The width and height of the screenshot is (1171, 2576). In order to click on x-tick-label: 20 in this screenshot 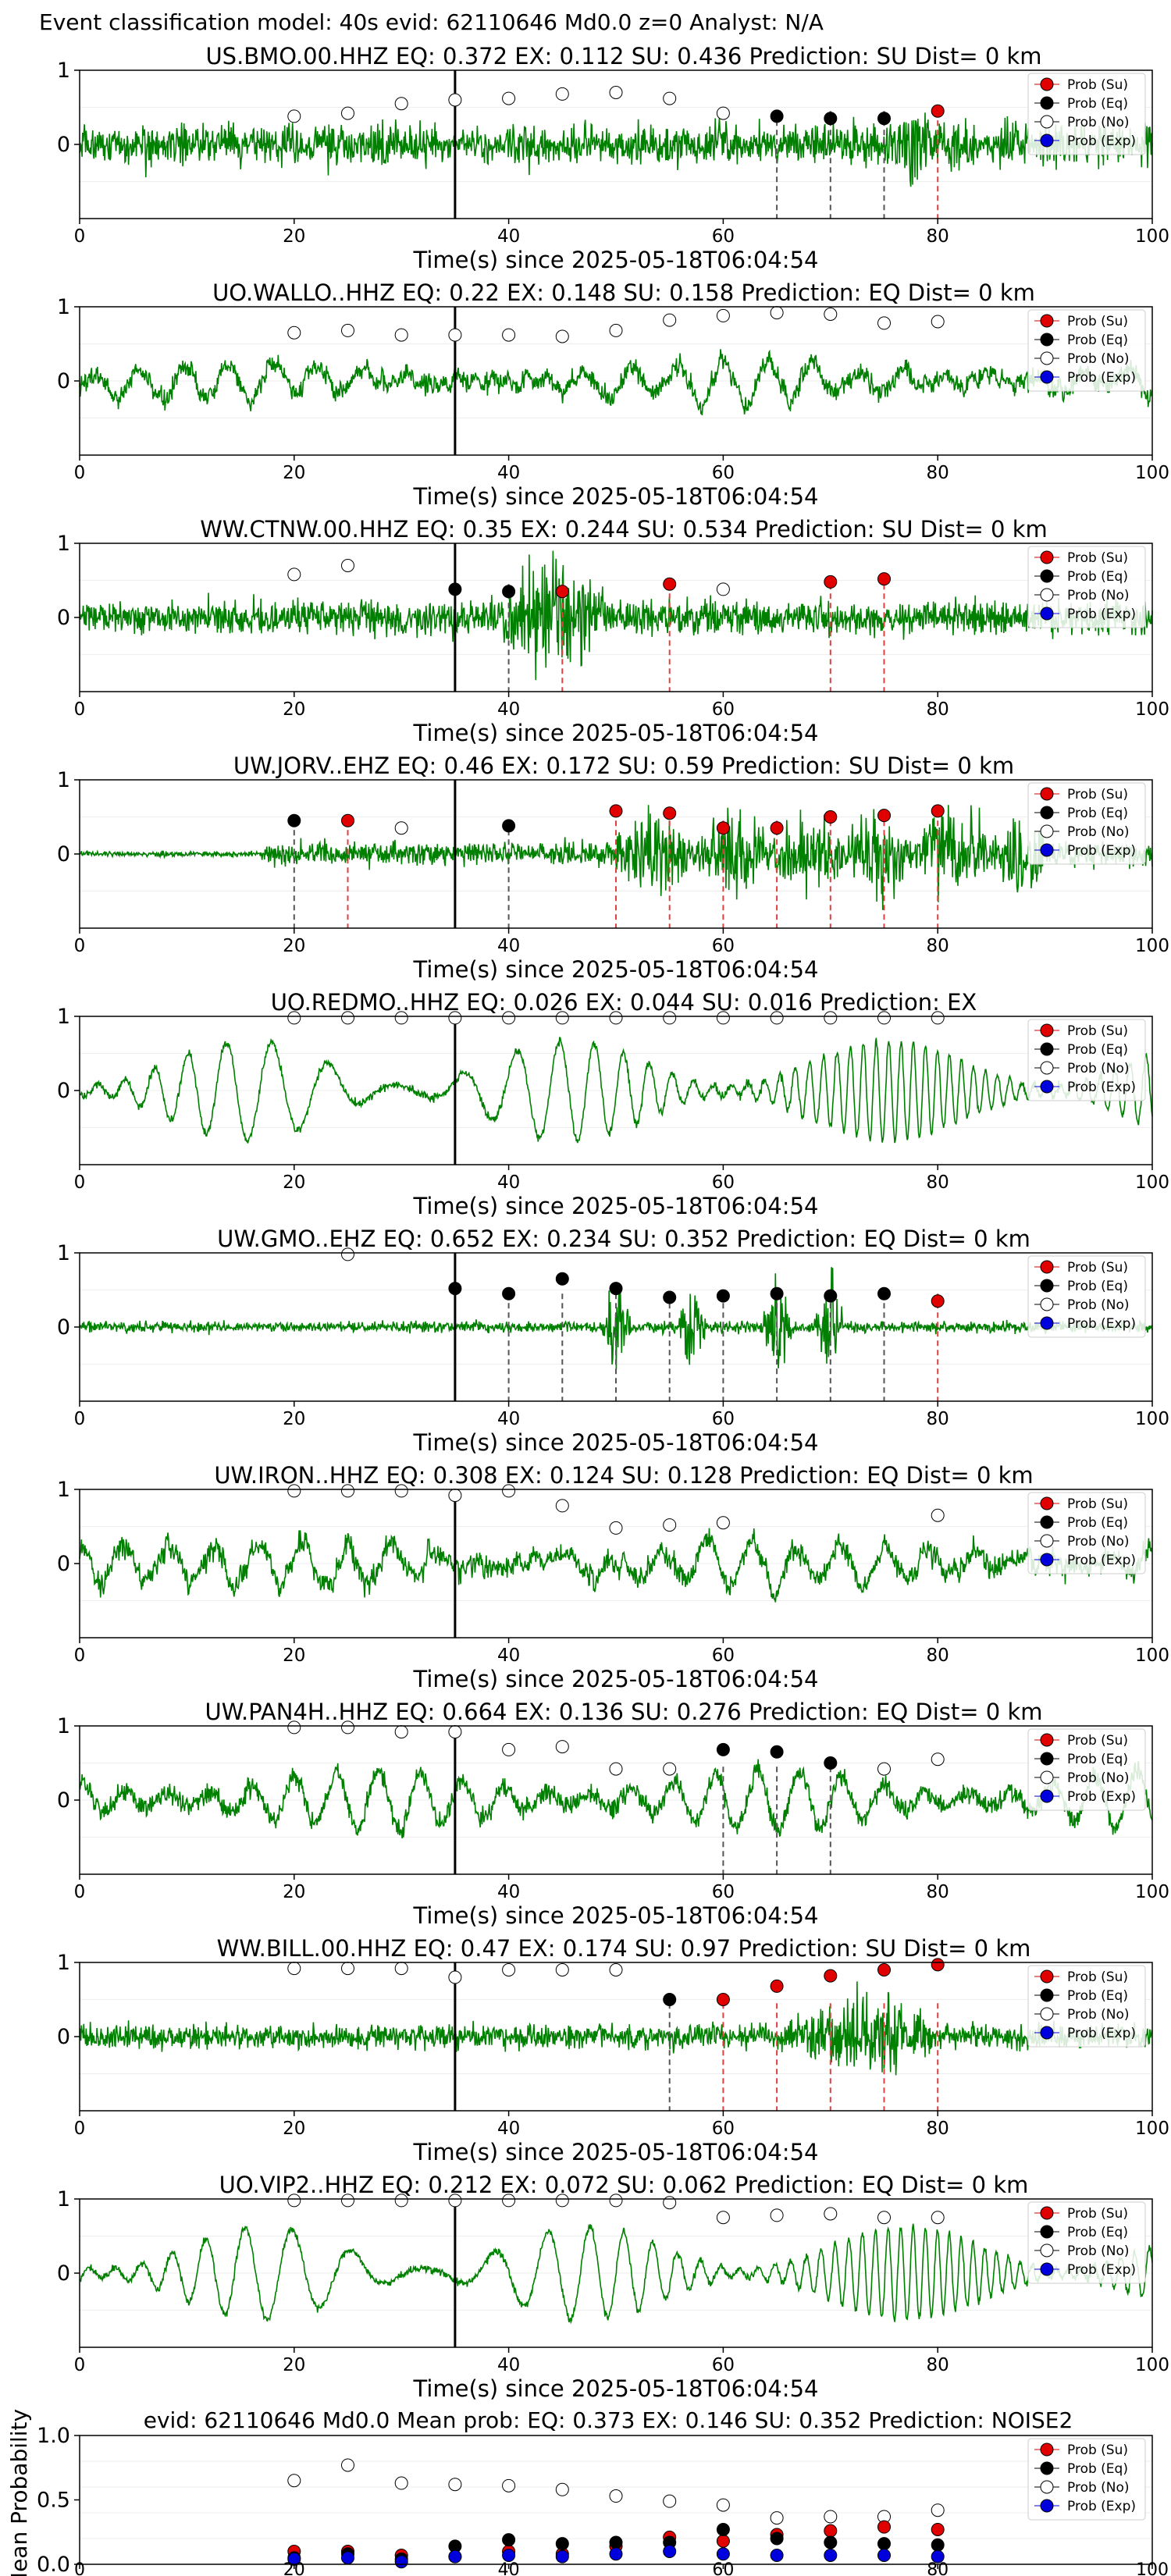, I will do `click(294, 473)`.